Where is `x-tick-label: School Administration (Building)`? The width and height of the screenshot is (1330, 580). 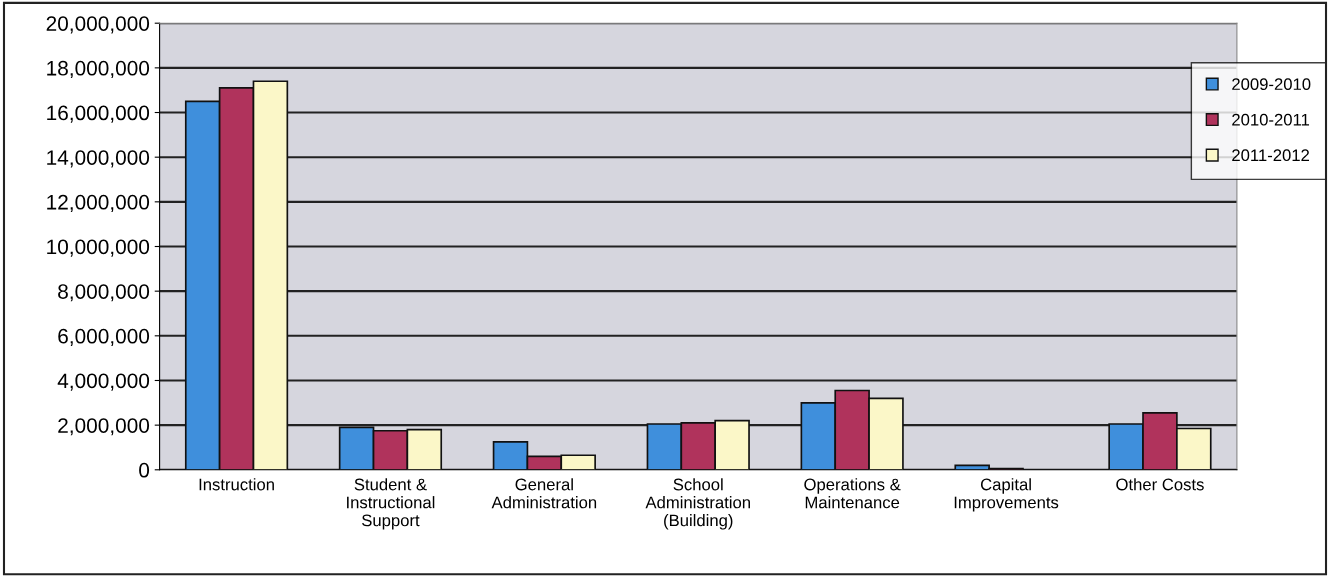 x-tick-label: School Administration (Building) is located at coordinates (697, 504).